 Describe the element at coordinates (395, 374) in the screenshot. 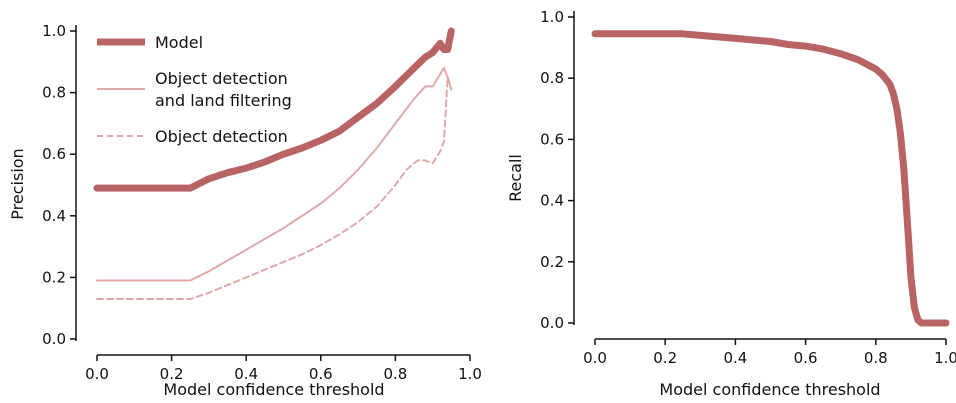

I see `precision-x-tick-label: 0.8` at that location.